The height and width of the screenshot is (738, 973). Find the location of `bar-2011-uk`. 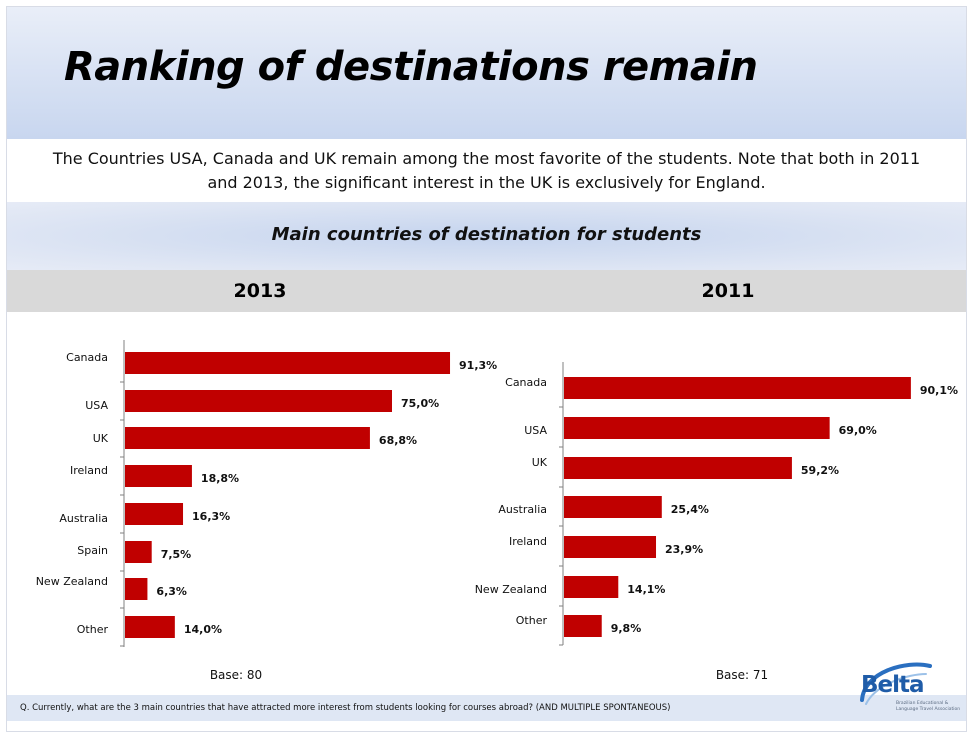

bar-2011-uk is located at coordinates (678, 468).